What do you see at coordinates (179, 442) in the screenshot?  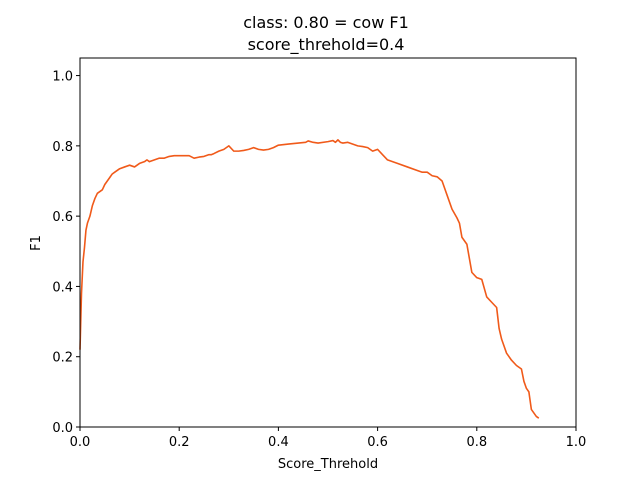 I see `x-tick-label: 0.2` at bounding box center [179, 442].